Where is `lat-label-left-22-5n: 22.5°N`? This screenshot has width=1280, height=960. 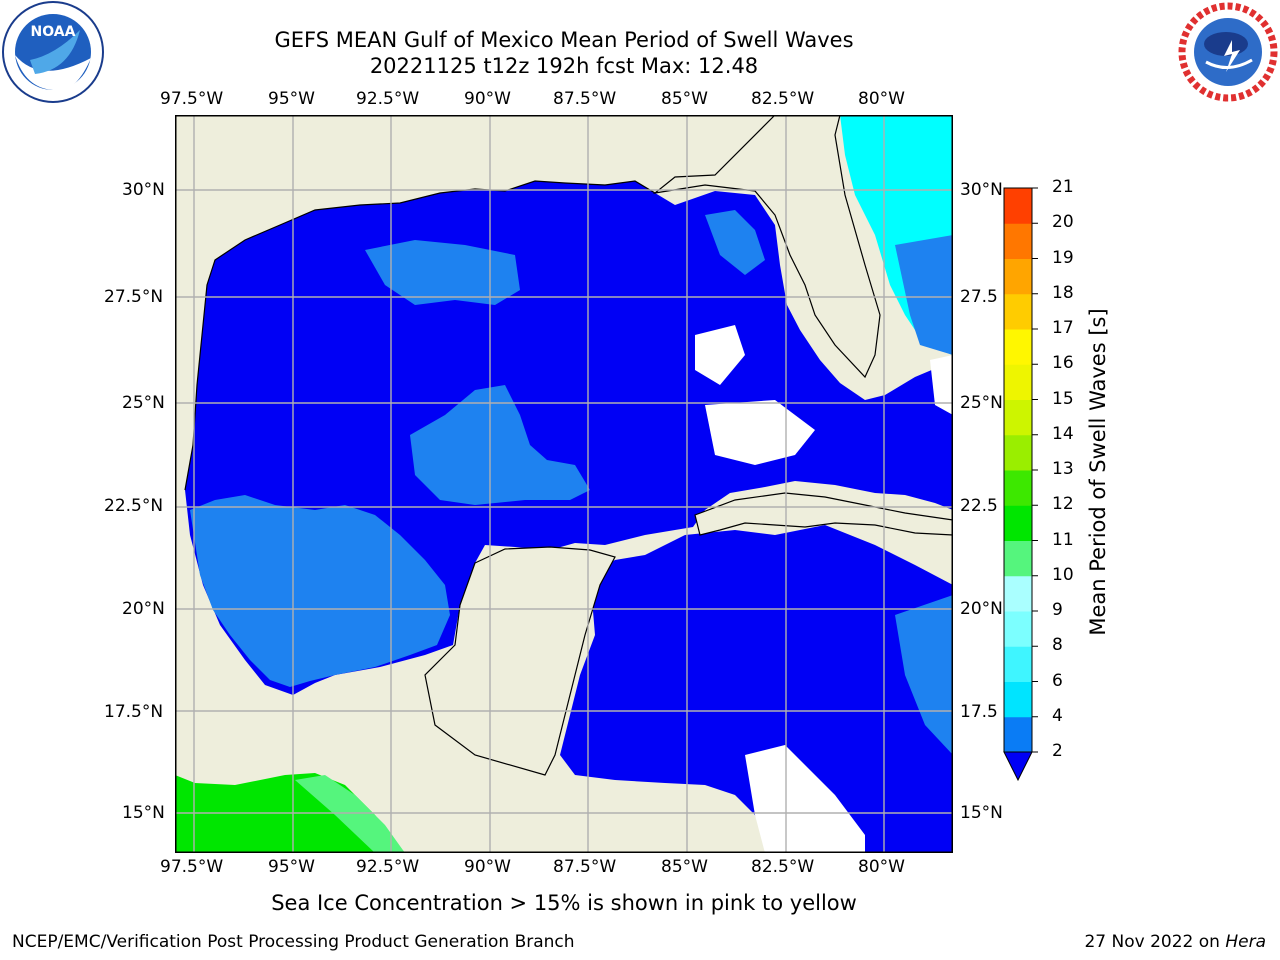 lat-label-left-22-5n: 22.5°N is located at coordinates (134, 506).